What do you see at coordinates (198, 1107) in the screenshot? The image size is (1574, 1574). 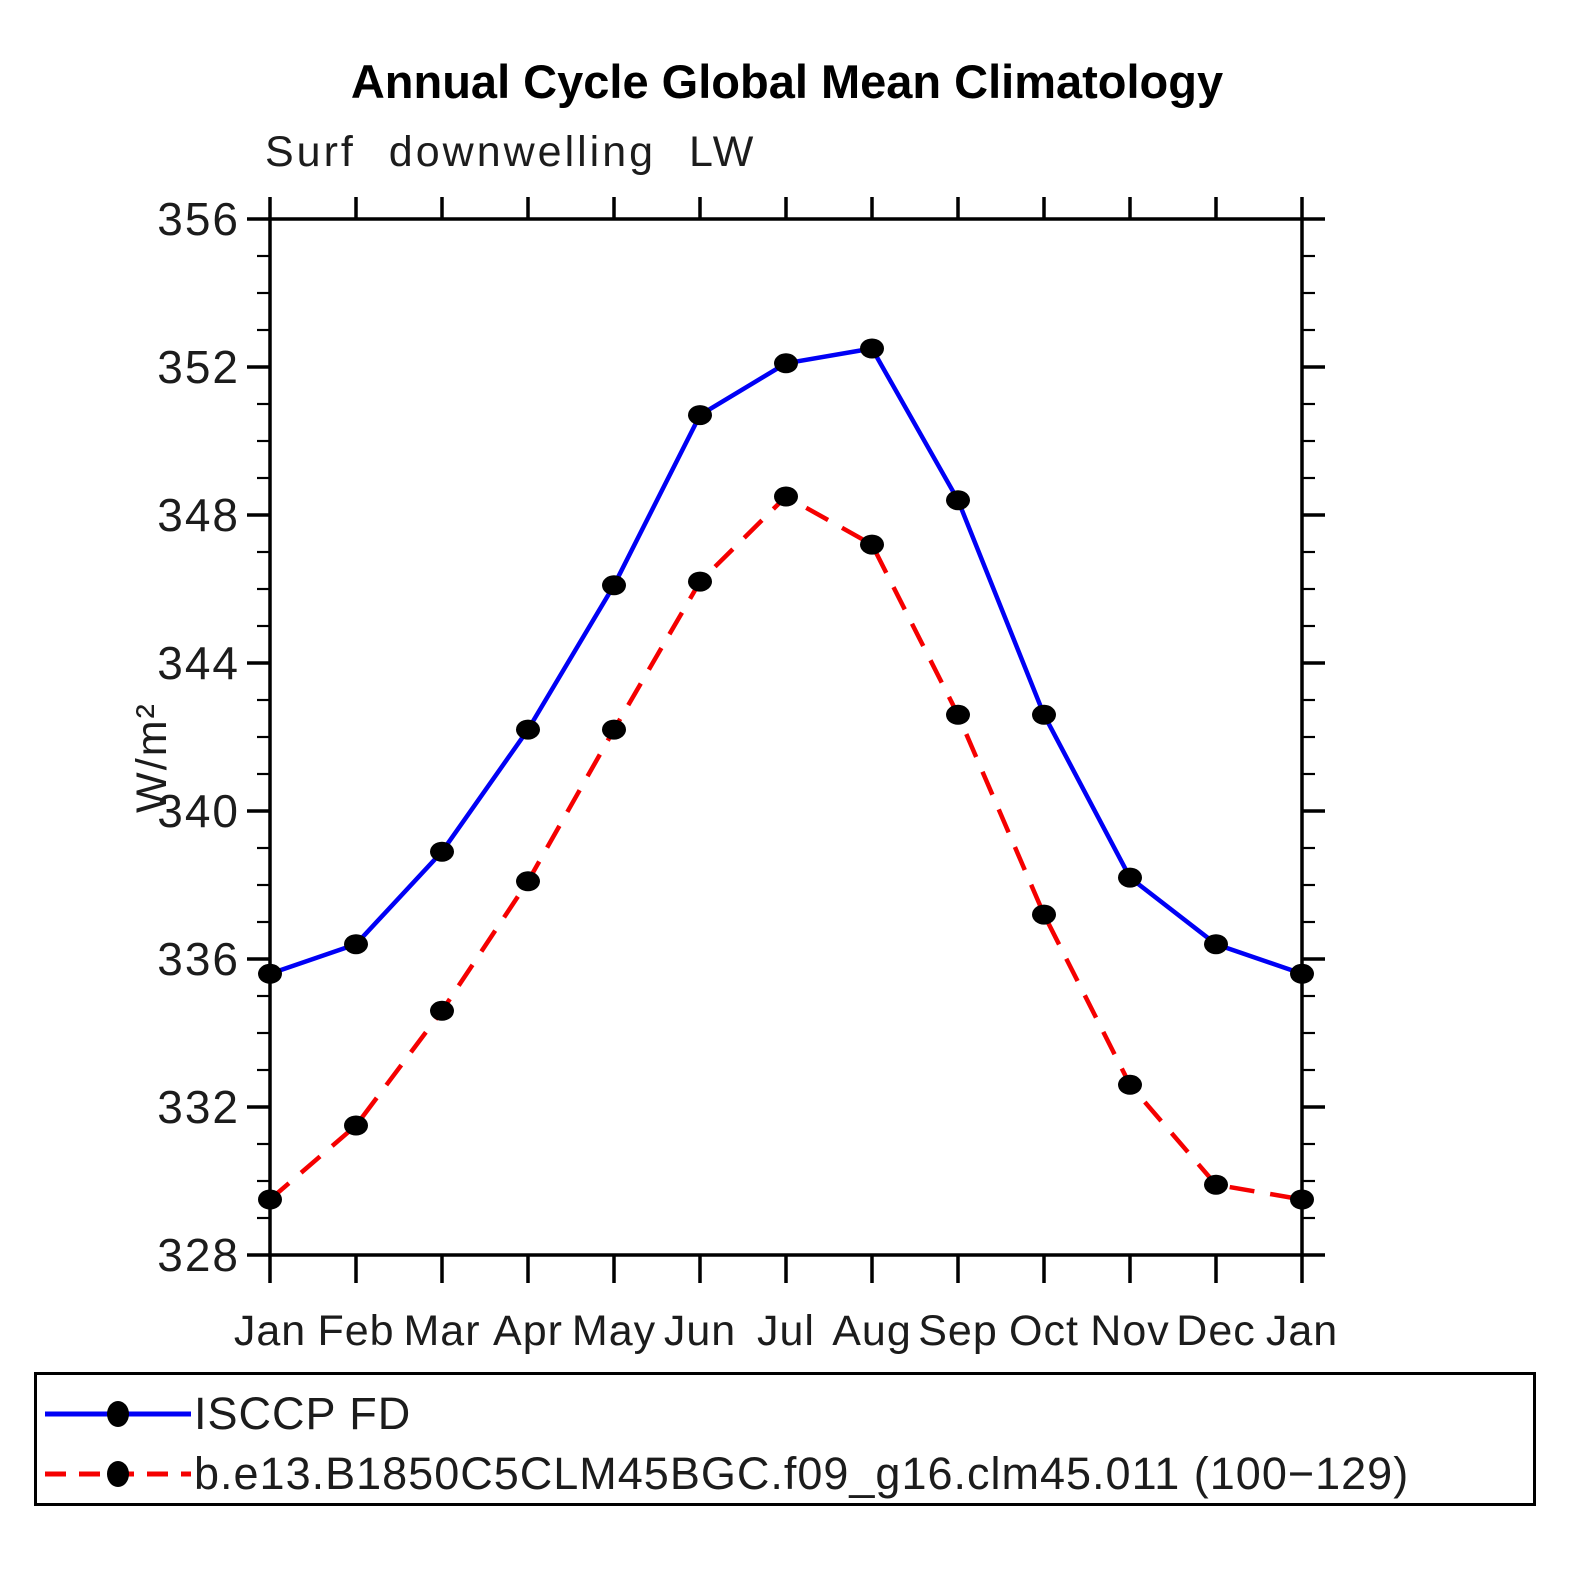 I see `y-tick-label: 332` at bounding box center [198, 1107].